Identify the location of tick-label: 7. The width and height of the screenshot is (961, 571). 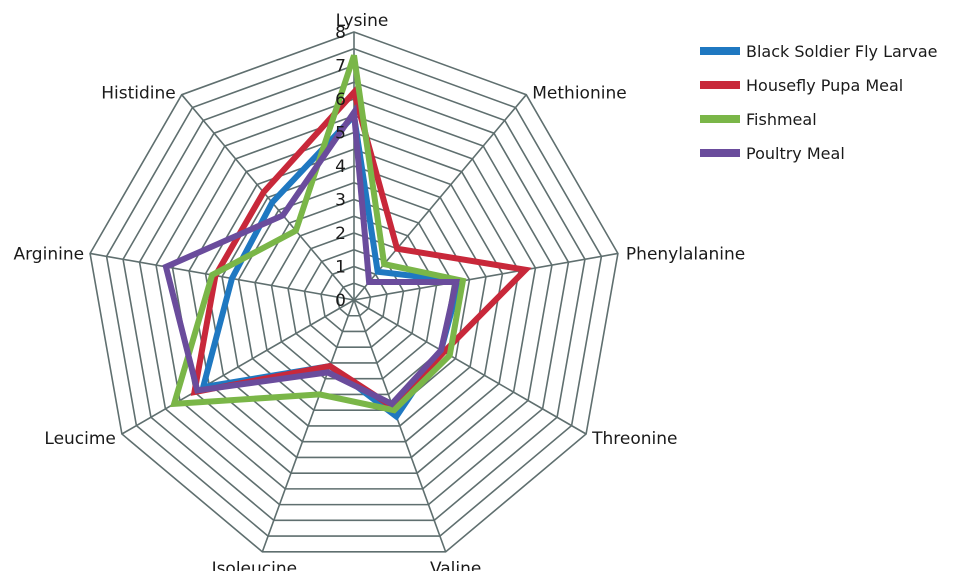
(340, 67).